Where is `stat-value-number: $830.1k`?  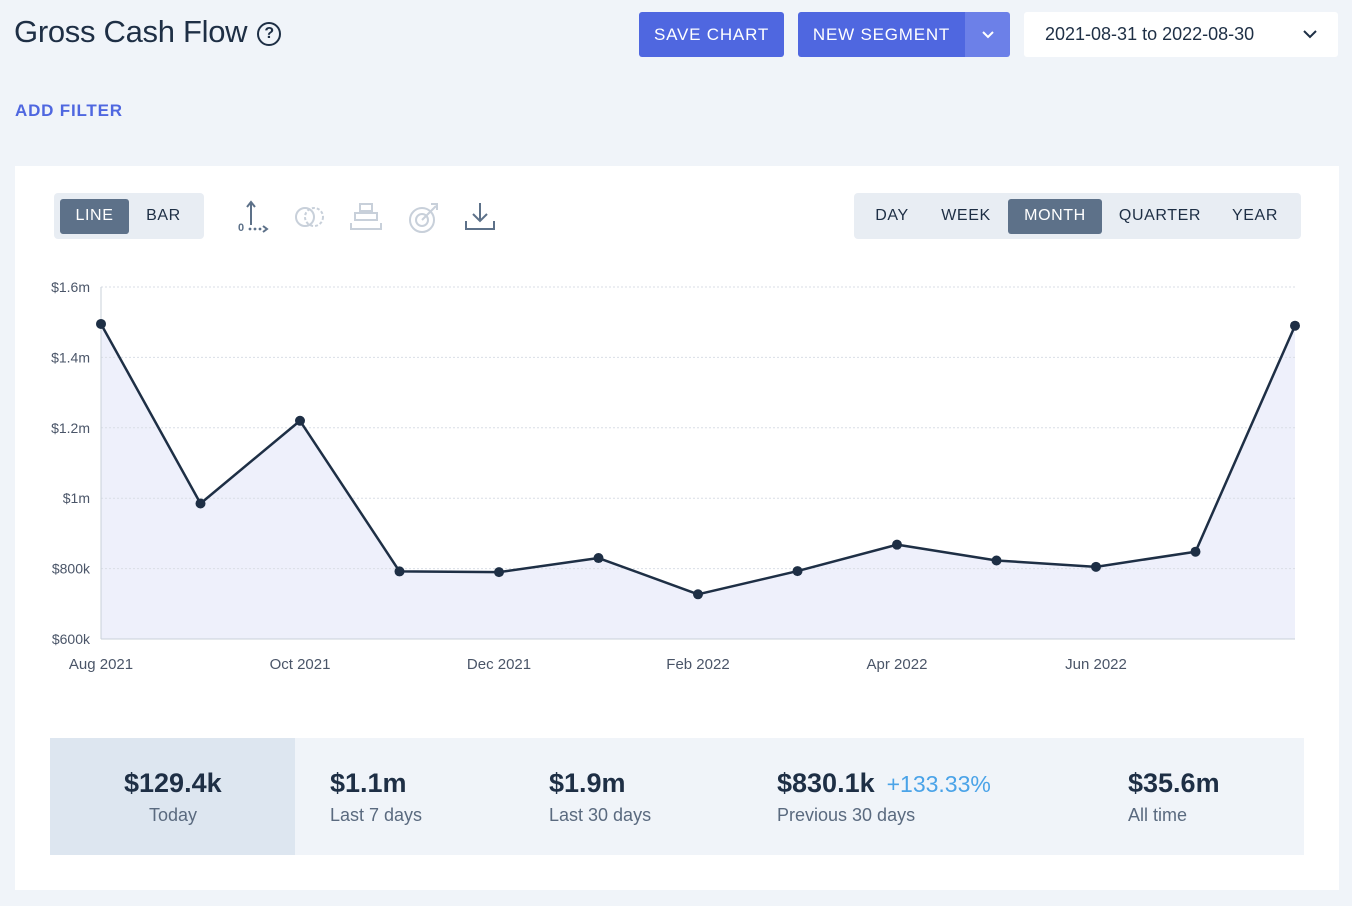
stat-value-number: $830.1k is located at coordinates (826, 783).